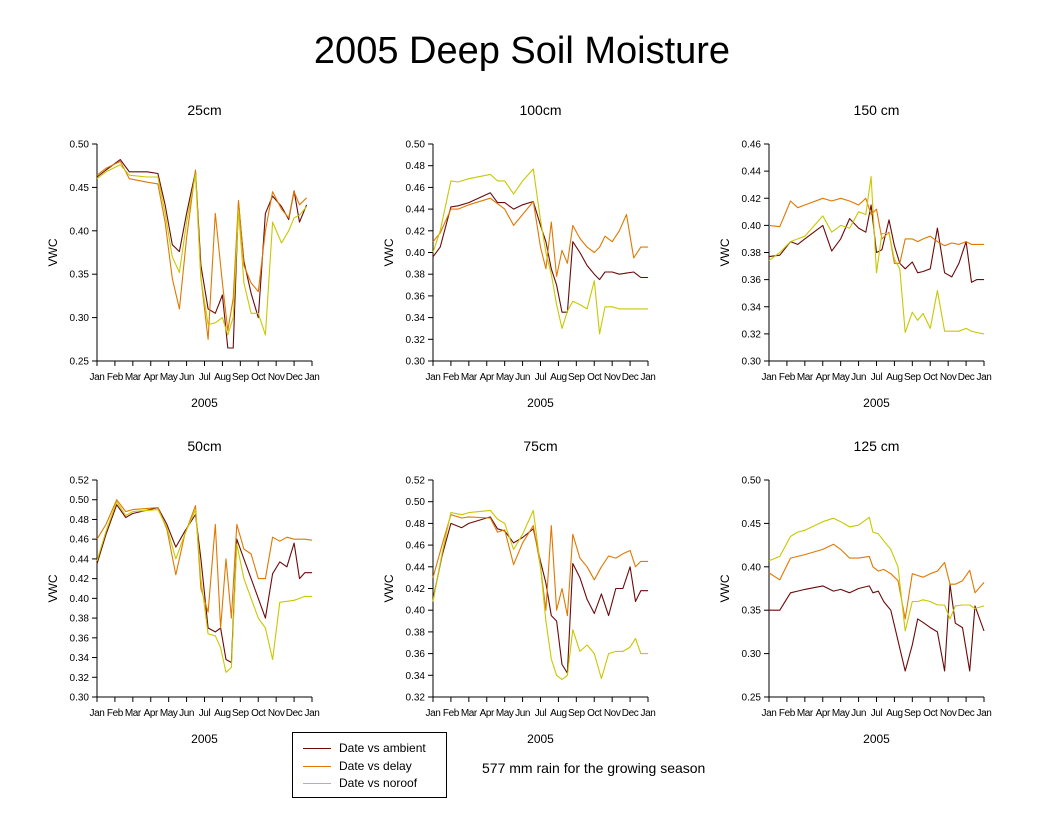 The image size is (1056, 816). What do you see at coordinates (416, 654) in the screenshot?
I see `y-tick-label: 0.36` at bounding box center [416, 654].